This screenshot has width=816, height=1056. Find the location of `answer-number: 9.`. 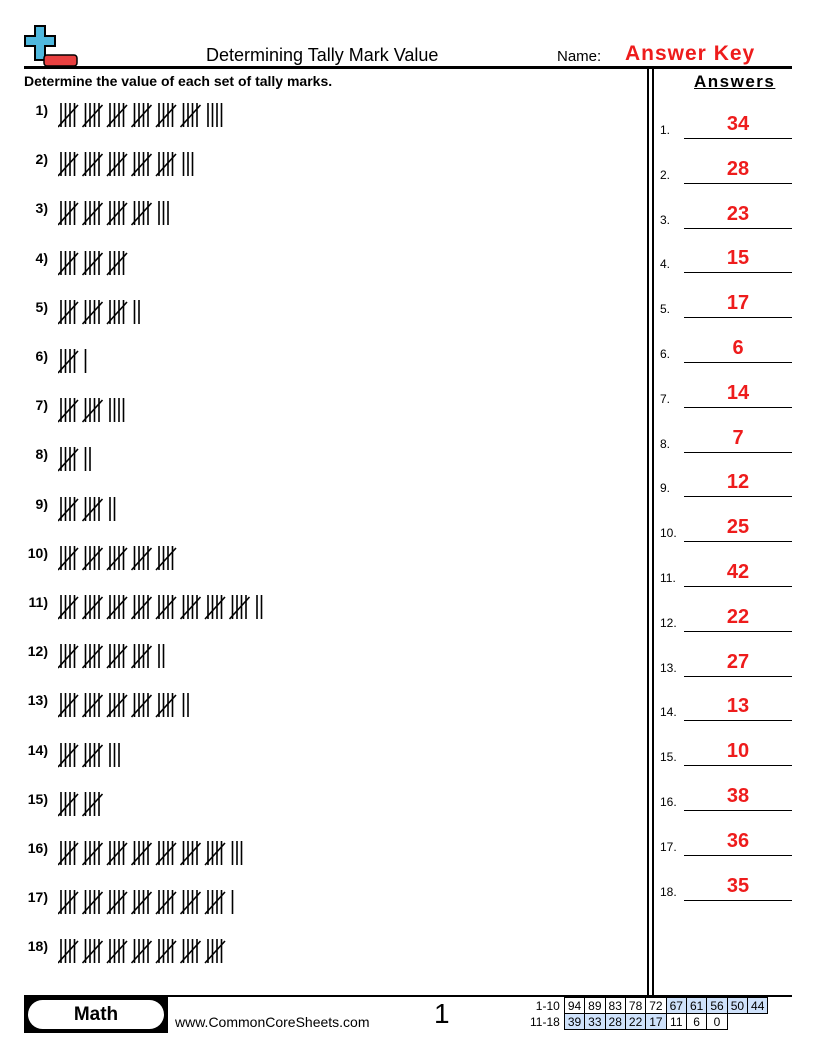

answer-number: 9. is located at coordinates (665, 488).